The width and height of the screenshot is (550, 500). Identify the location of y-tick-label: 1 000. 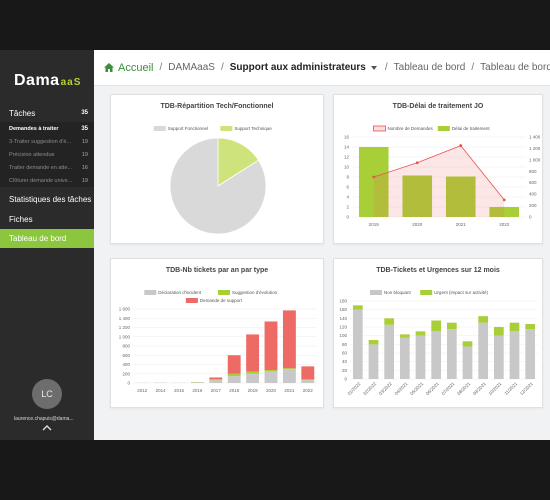
(125, 336).